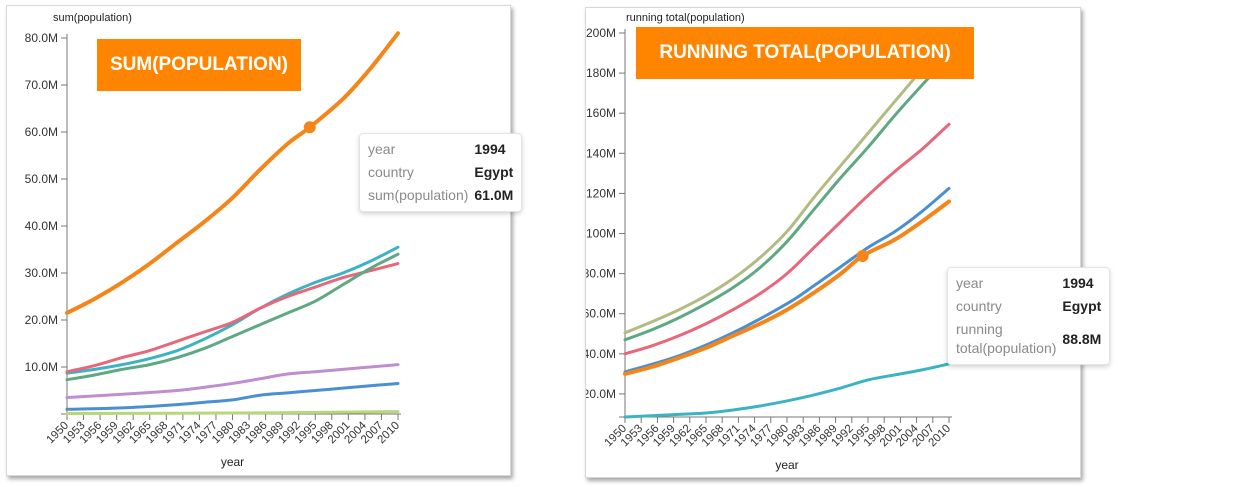  What do you see at coordinates (601, 33) in the screenshot?
I see `y-tick-label: 200M` at bounding box center [601, 33].